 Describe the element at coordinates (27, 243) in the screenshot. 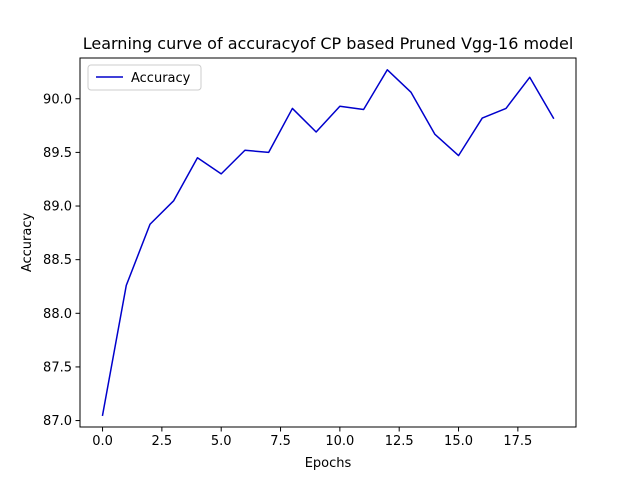

I see `y-axis-title: Accuracy` at that location.